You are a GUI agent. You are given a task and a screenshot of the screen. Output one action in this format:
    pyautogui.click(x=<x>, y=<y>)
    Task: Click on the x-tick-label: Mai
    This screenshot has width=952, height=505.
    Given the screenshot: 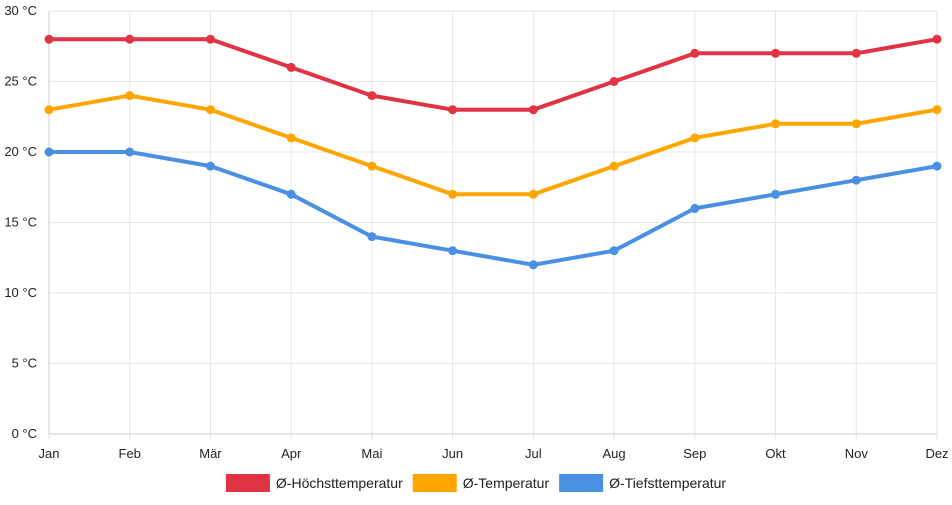 What is the action you would take?
    pyautogui.click(x=371, y=453)
    